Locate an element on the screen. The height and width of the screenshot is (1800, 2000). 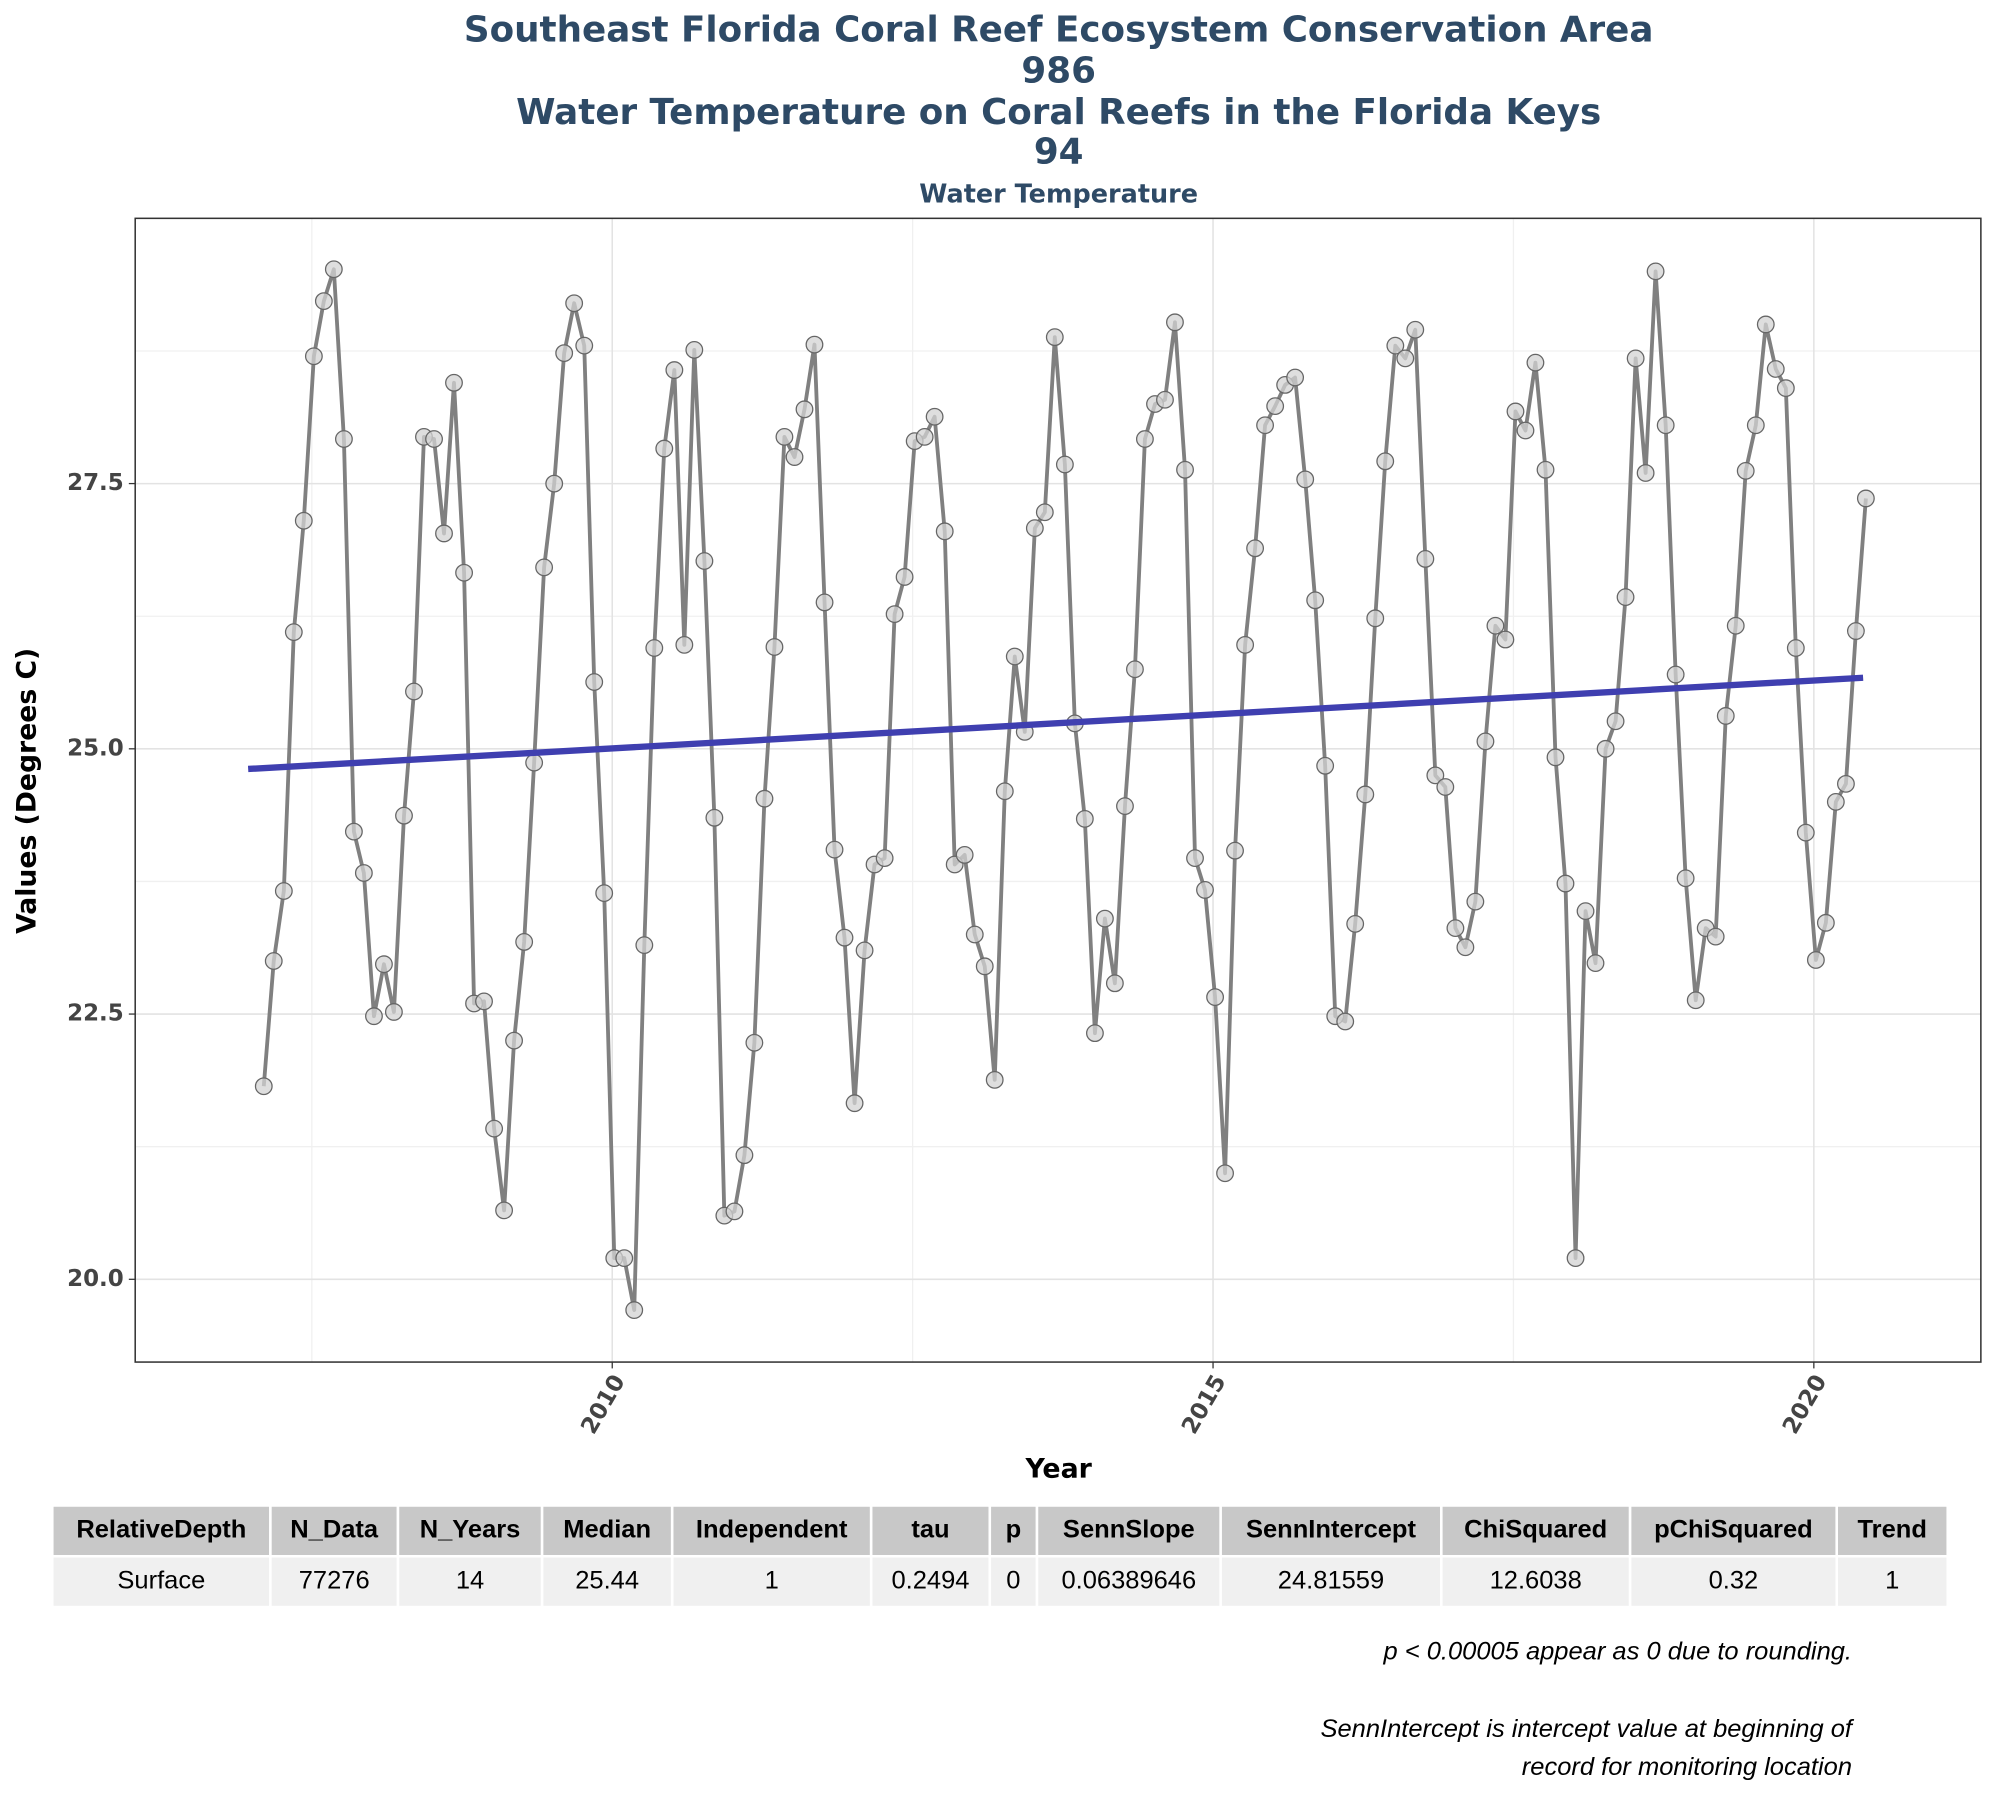
table-cell: 0.32 is located at coordinates (1734, 1580).